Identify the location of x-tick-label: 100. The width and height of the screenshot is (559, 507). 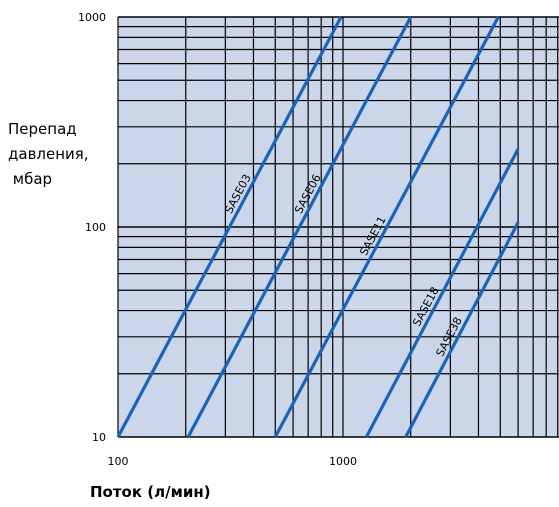
(118, 461).